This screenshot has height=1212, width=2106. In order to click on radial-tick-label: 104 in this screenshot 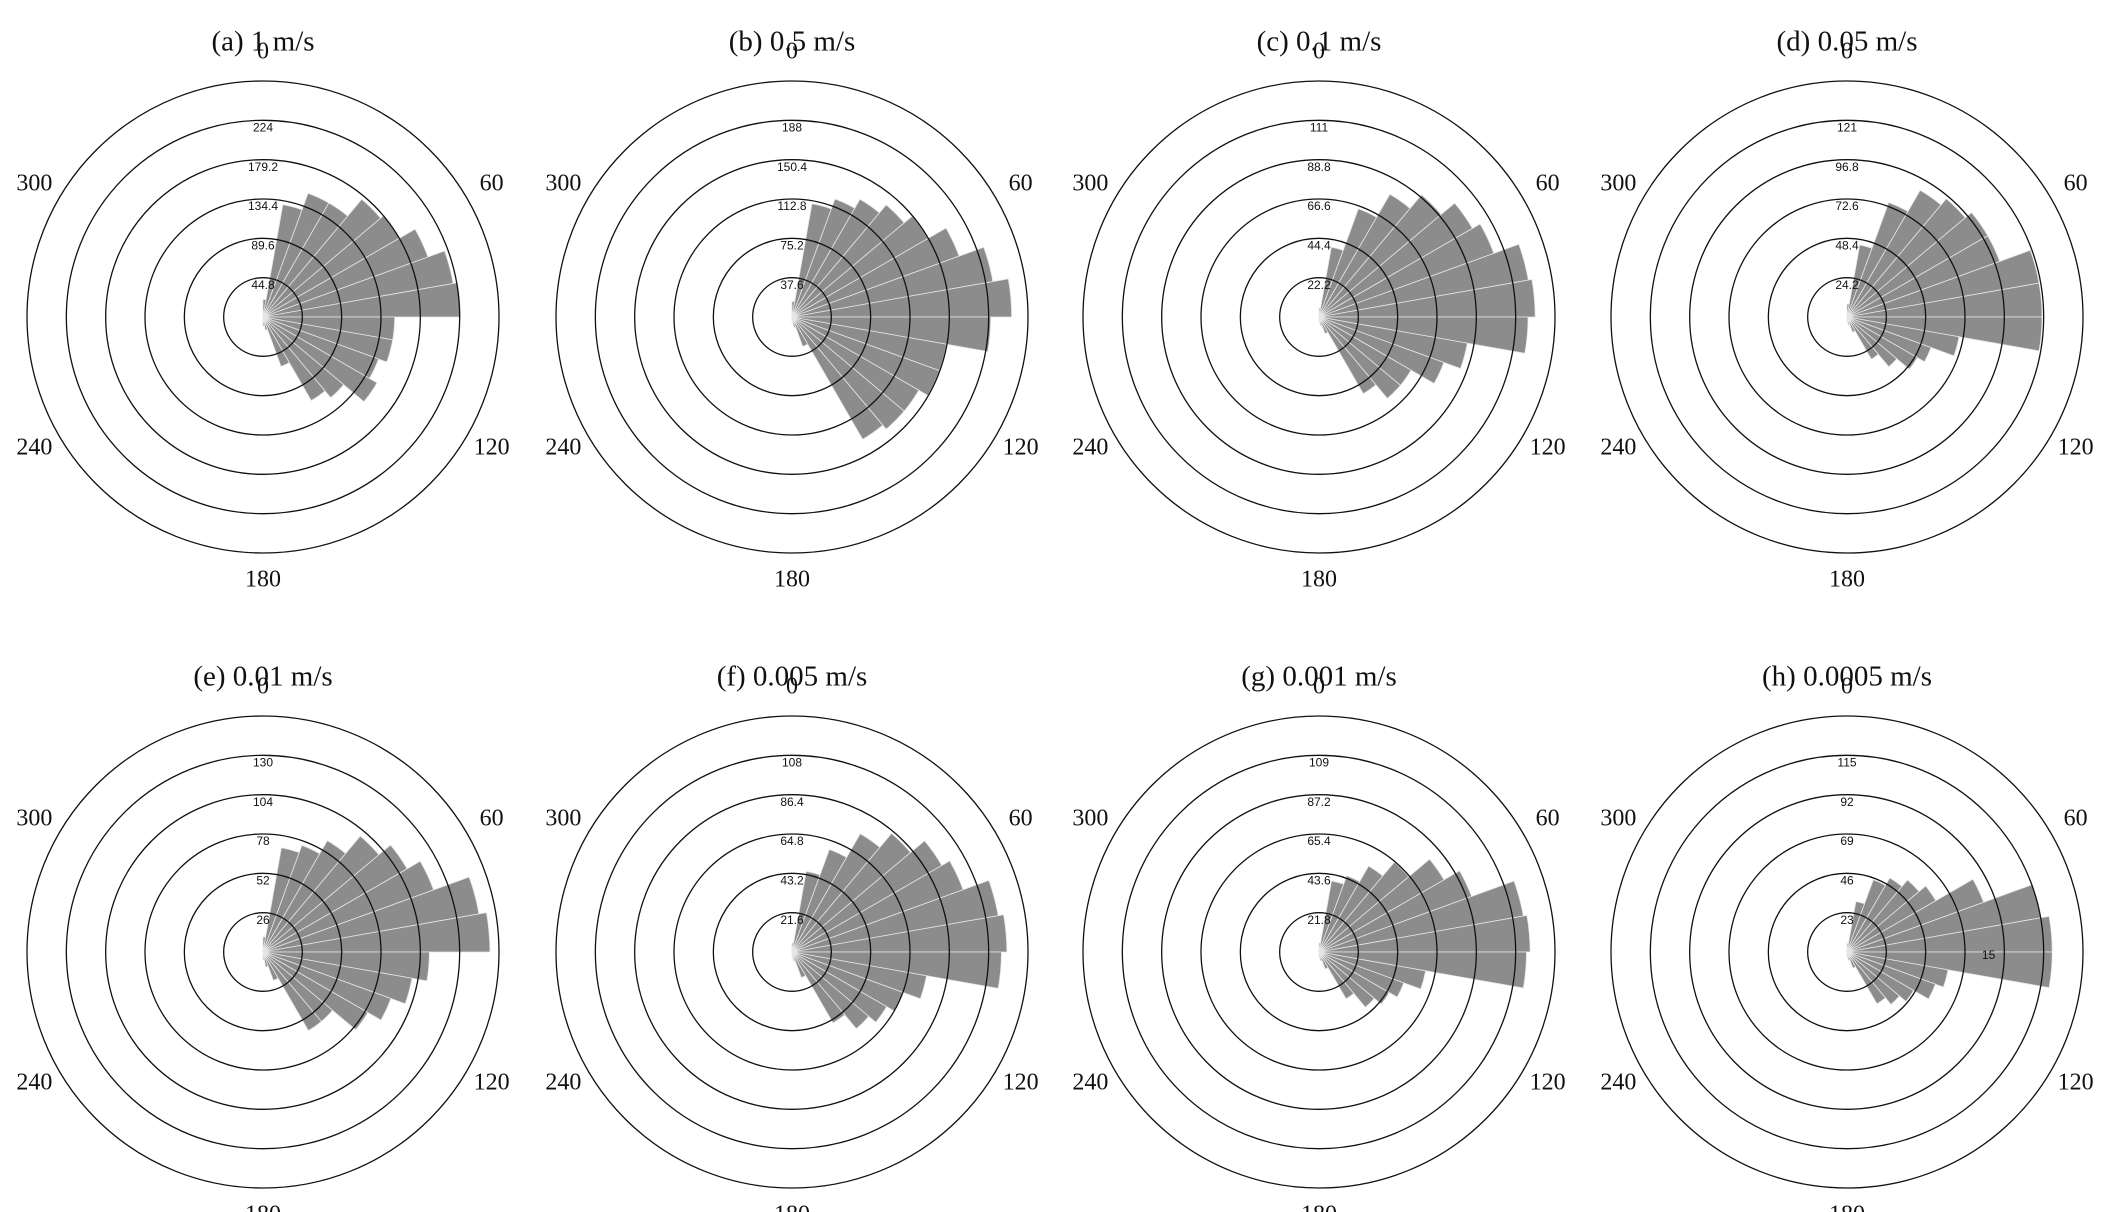, I will do `click(263, 802)`.